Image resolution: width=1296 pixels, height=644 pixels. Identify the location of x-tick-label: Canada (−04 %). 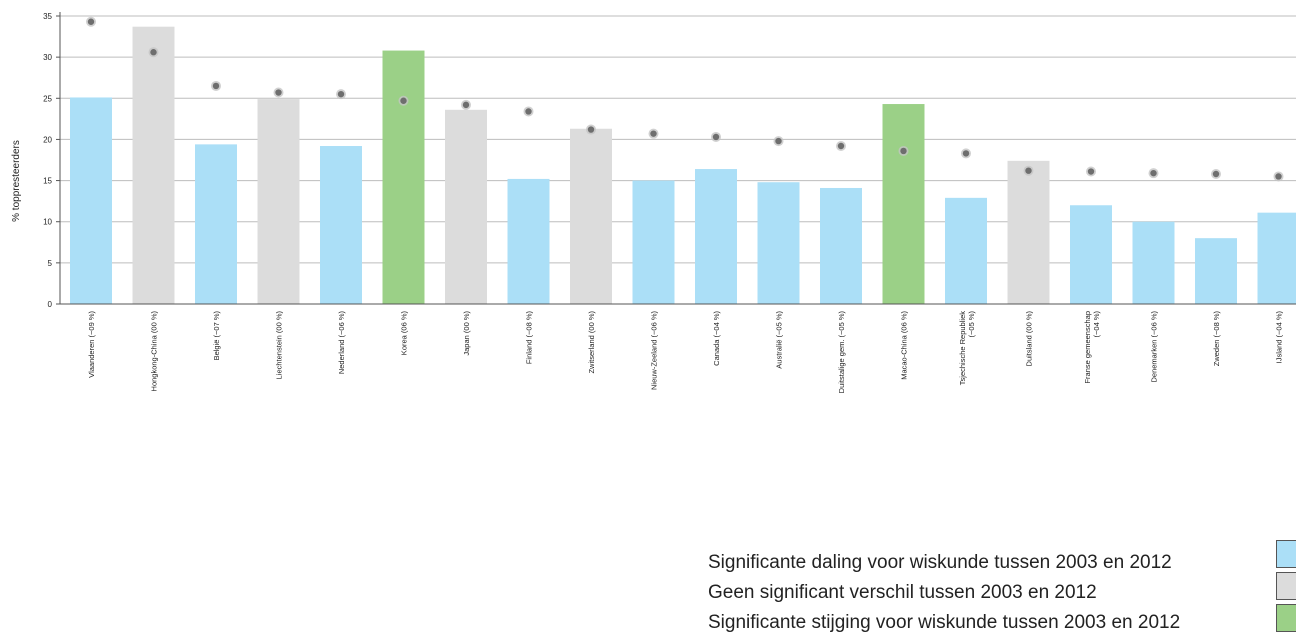
(716, 338).